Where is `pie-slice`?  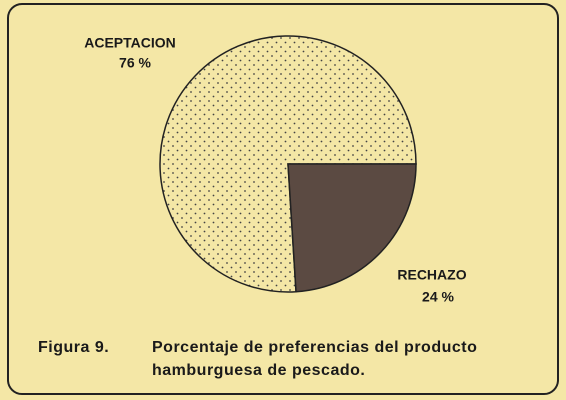 pie-slice is located at coordinates (352, 228).